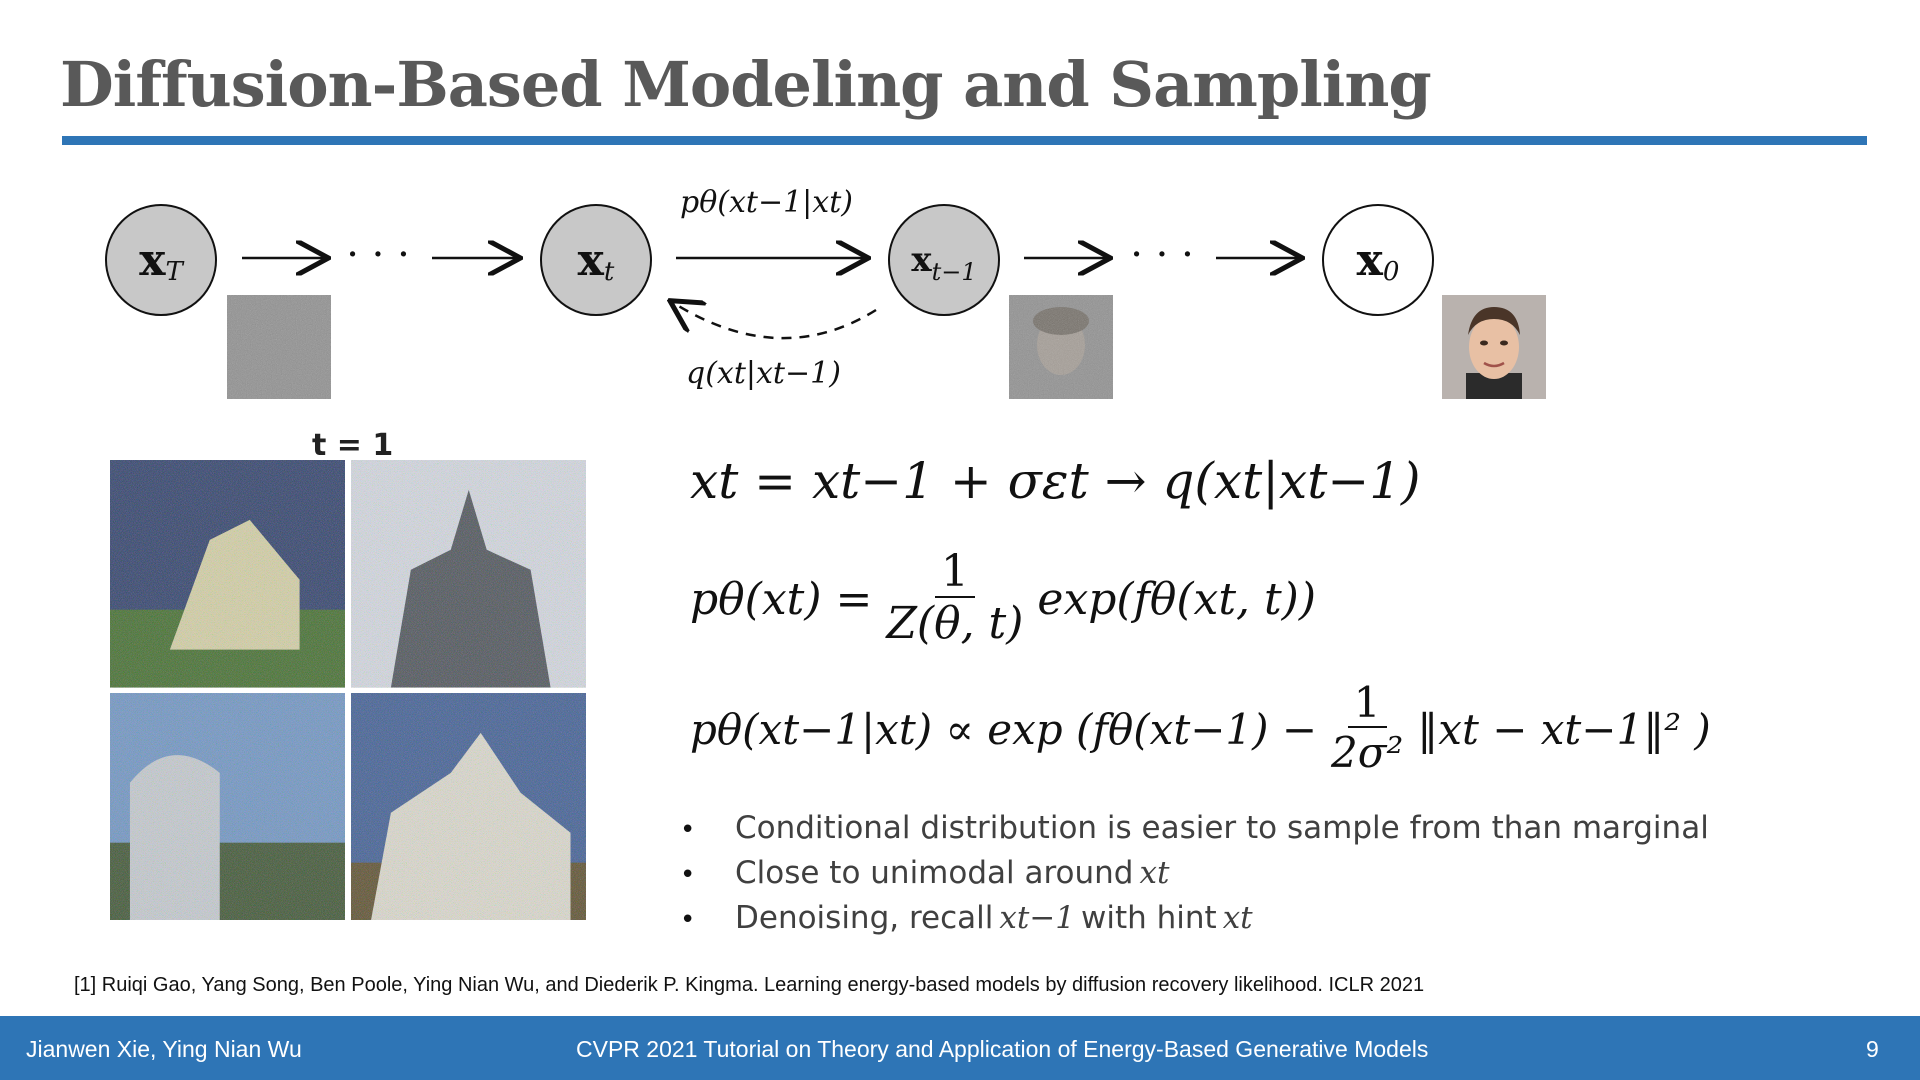  I want to click on eq3-fraction: 1 2σ², so click(1367, 729).